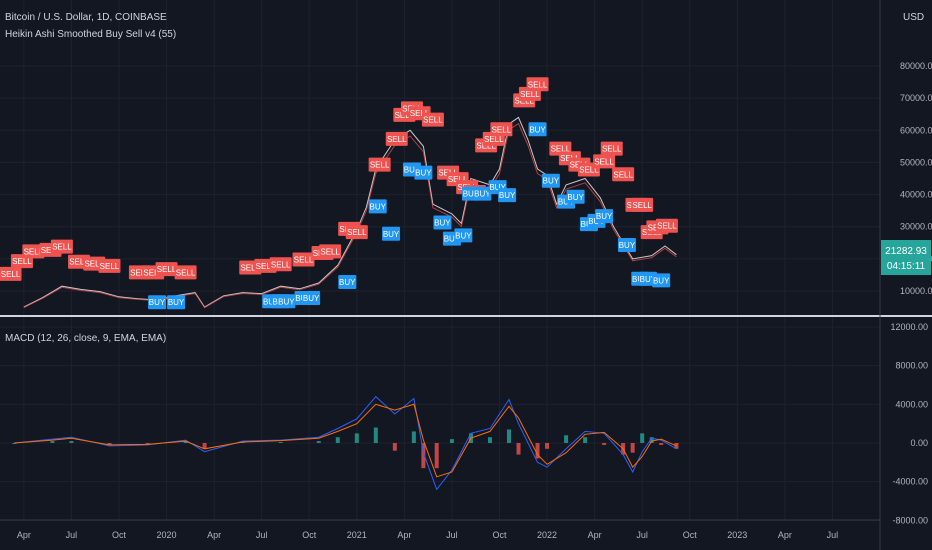  Describe the element at coordinates (911, 404) in the screenshot. I see `macd-tick-label: 4000.00` at that location.